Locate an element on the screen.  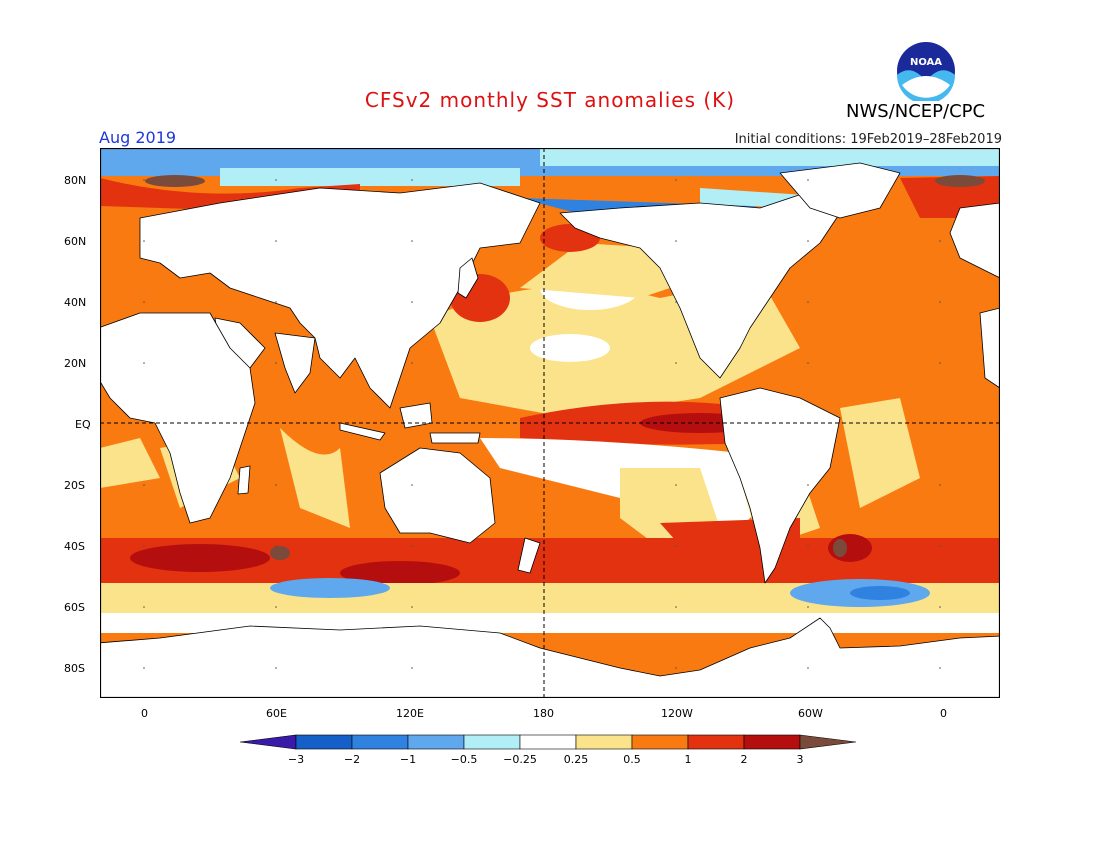
noaa-logo-icon: NOAA is located at coordinates (926, 71).